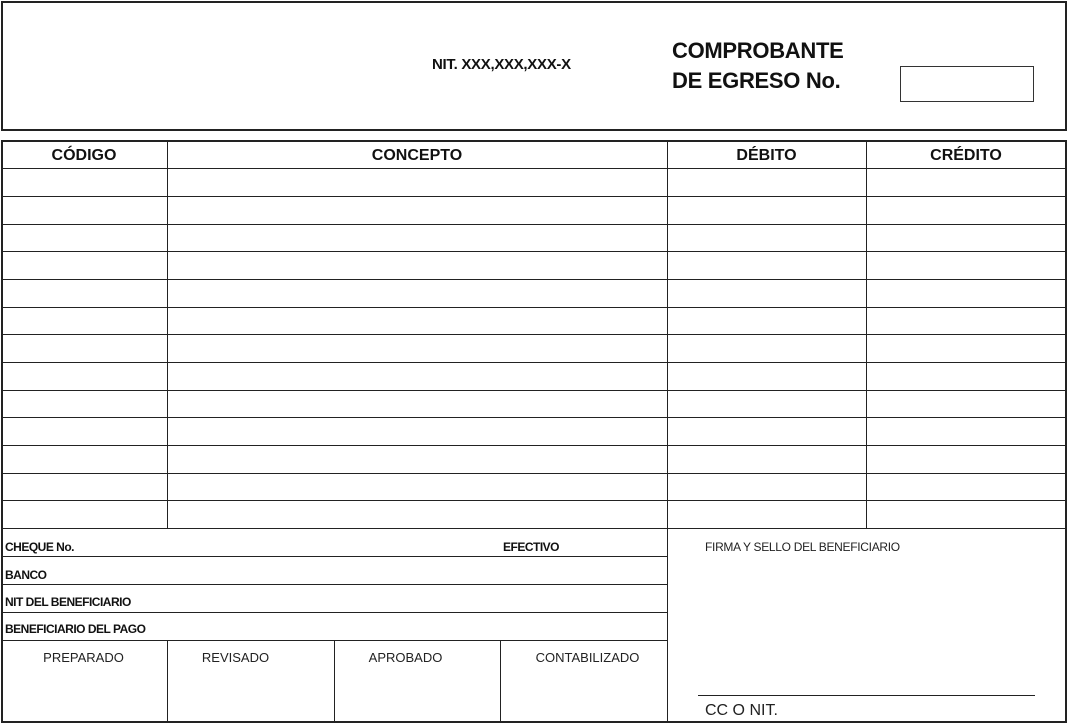  I want to click on banco-label: BANCO, so click(26, 575).